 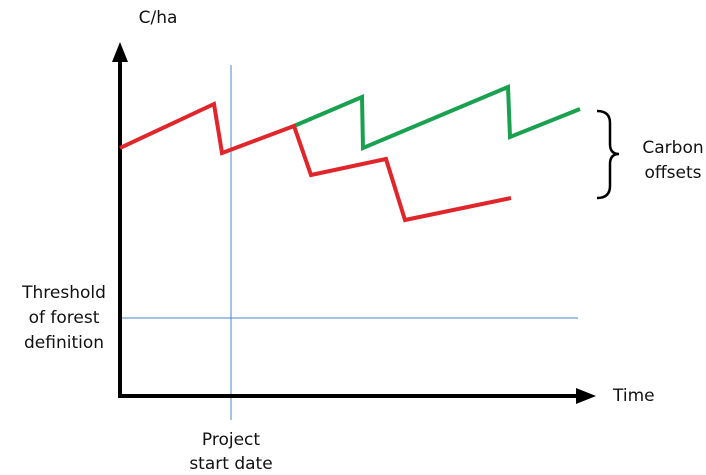 I want to click on carbon-offsets-label-line1: Carbon, so click(x=672, y=148).